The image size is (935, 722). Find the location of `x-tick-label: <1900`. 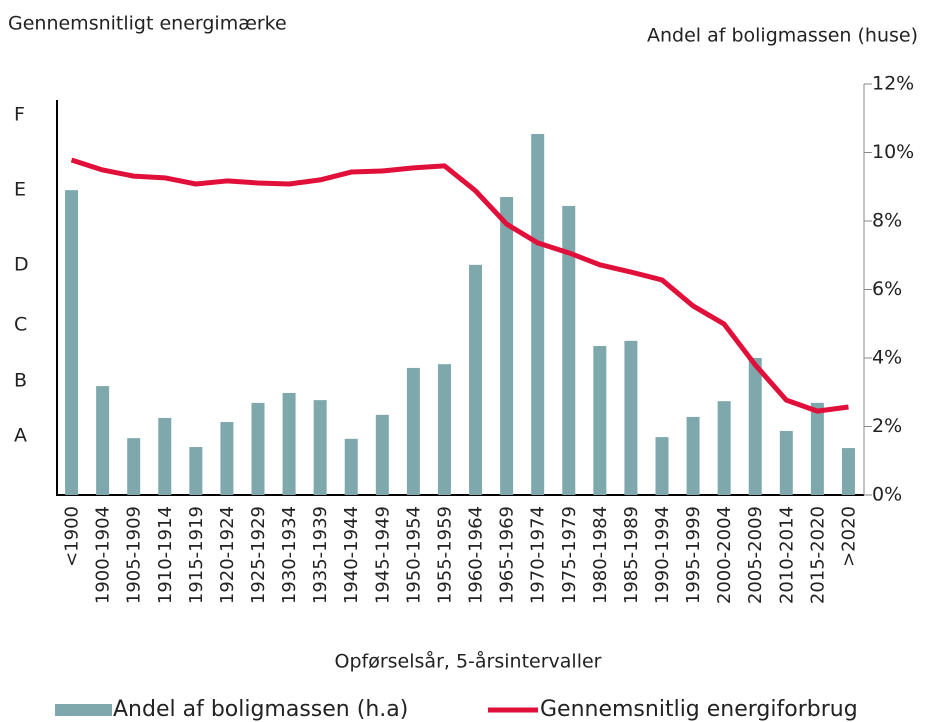

x-tick-label: <1900 is located at coordinates (72, 536).